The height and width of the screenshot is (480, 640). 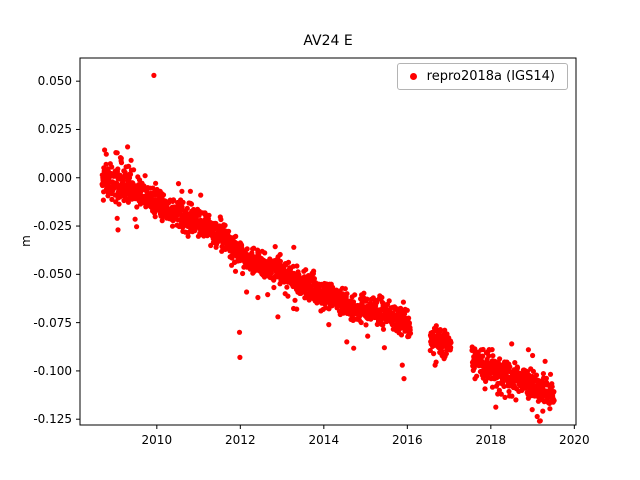 I want to click on legend: repro2018a (IGS14), so click(x=482, y=76).